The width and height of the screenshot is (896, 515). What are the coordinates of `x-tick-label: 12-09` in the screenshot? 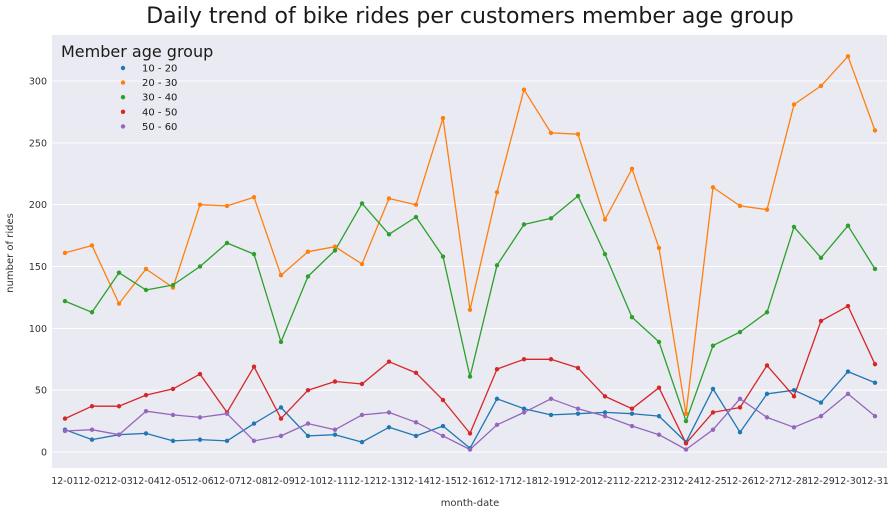 It's located at (281, 481).